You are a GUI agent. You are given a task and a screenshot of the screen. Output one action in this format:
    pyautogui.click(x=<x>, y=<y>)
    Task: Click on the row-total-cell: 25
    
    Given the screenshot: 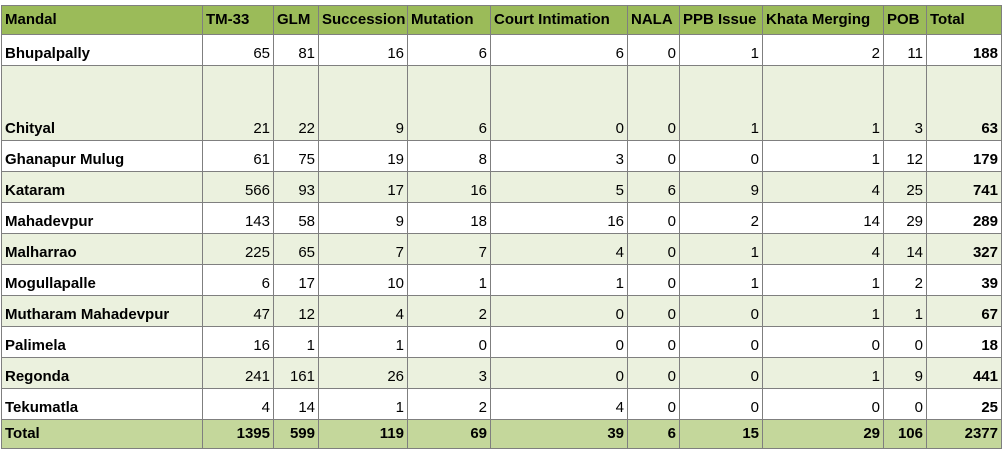 What is the action you would take?
    pyautogui.click(x=964, y=404)
    